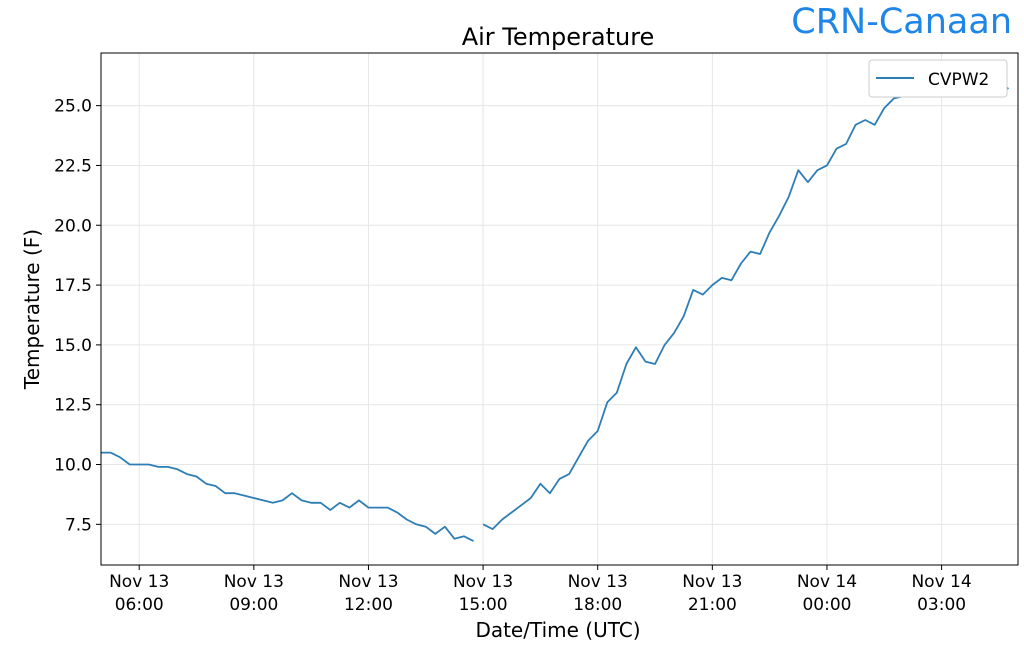 The width and height of the screenshot is (1024, 649). I want to click on station-name: CRN-Canaan, so click(901, 22).